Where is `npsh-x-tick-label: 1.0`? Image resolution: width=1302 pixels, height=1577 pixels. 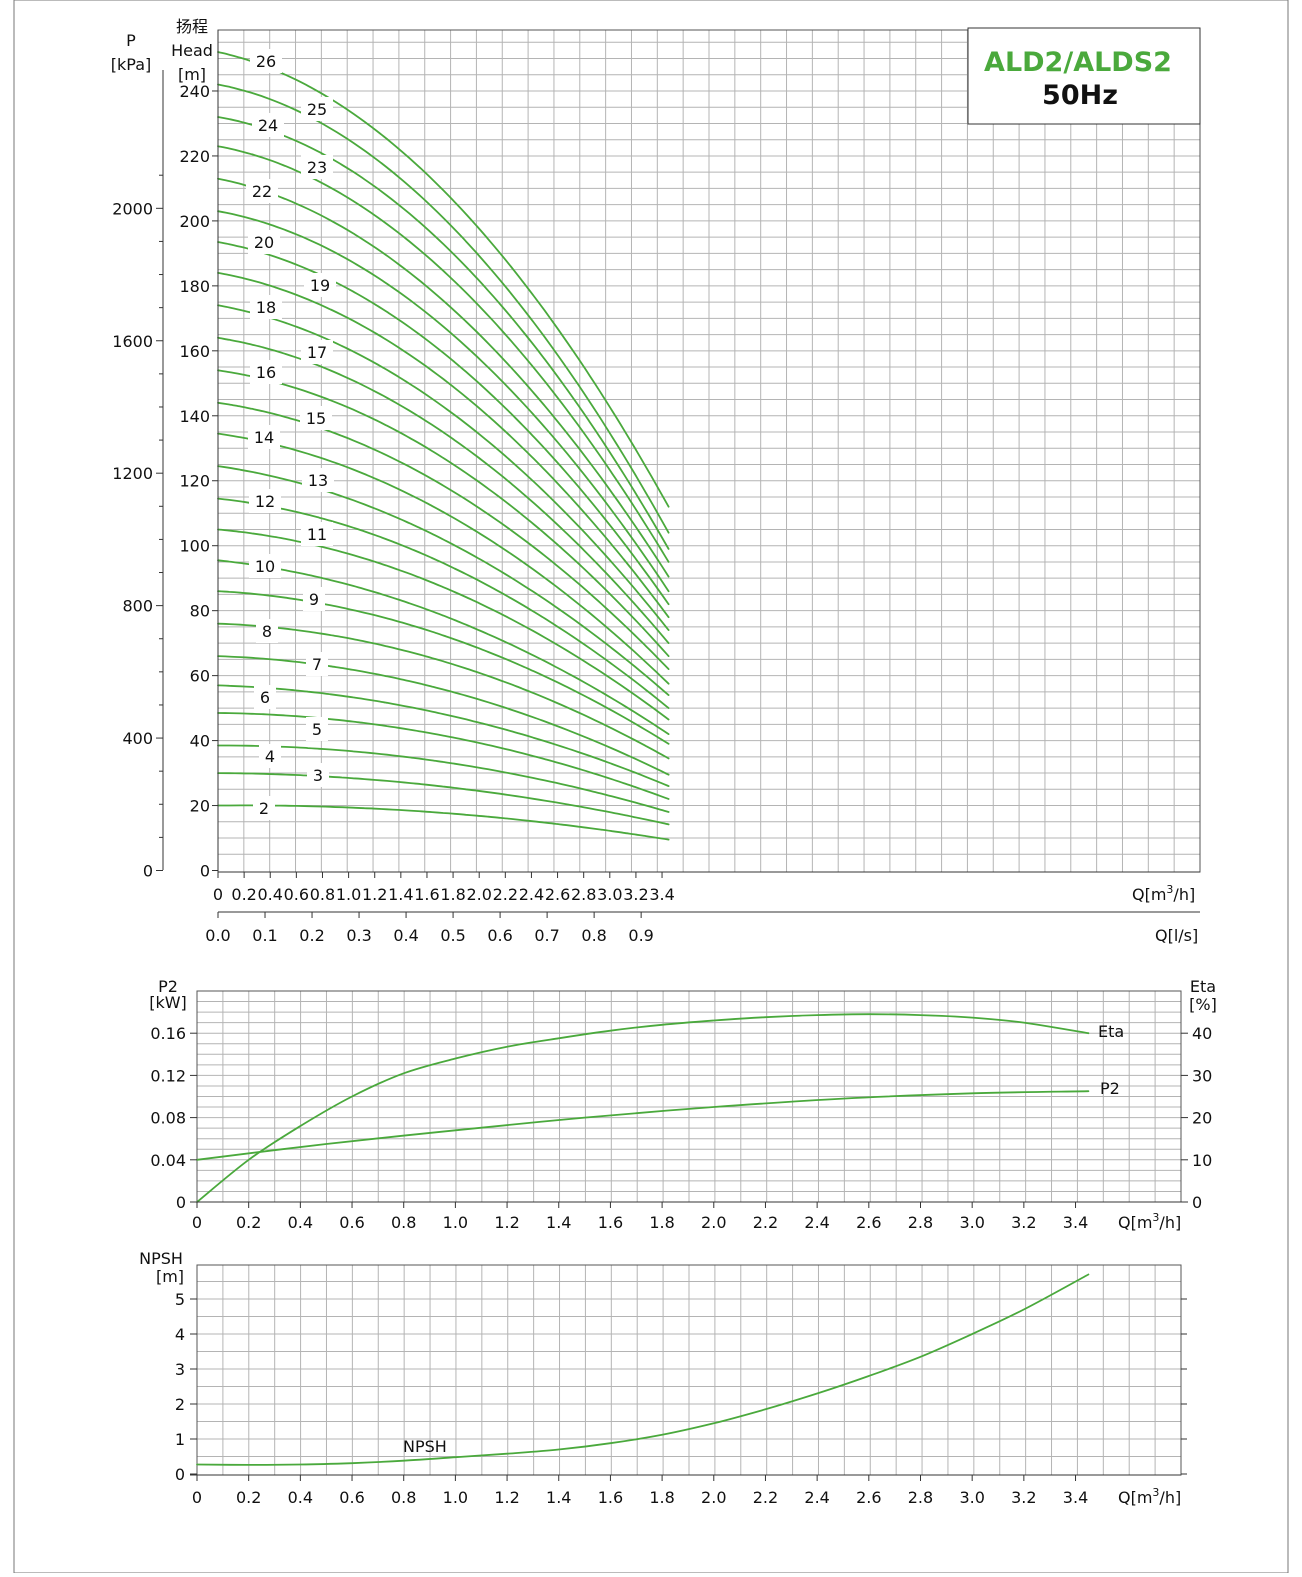 npsh-x-tick-label: 1.0 is located at coordinates (455, 1497).